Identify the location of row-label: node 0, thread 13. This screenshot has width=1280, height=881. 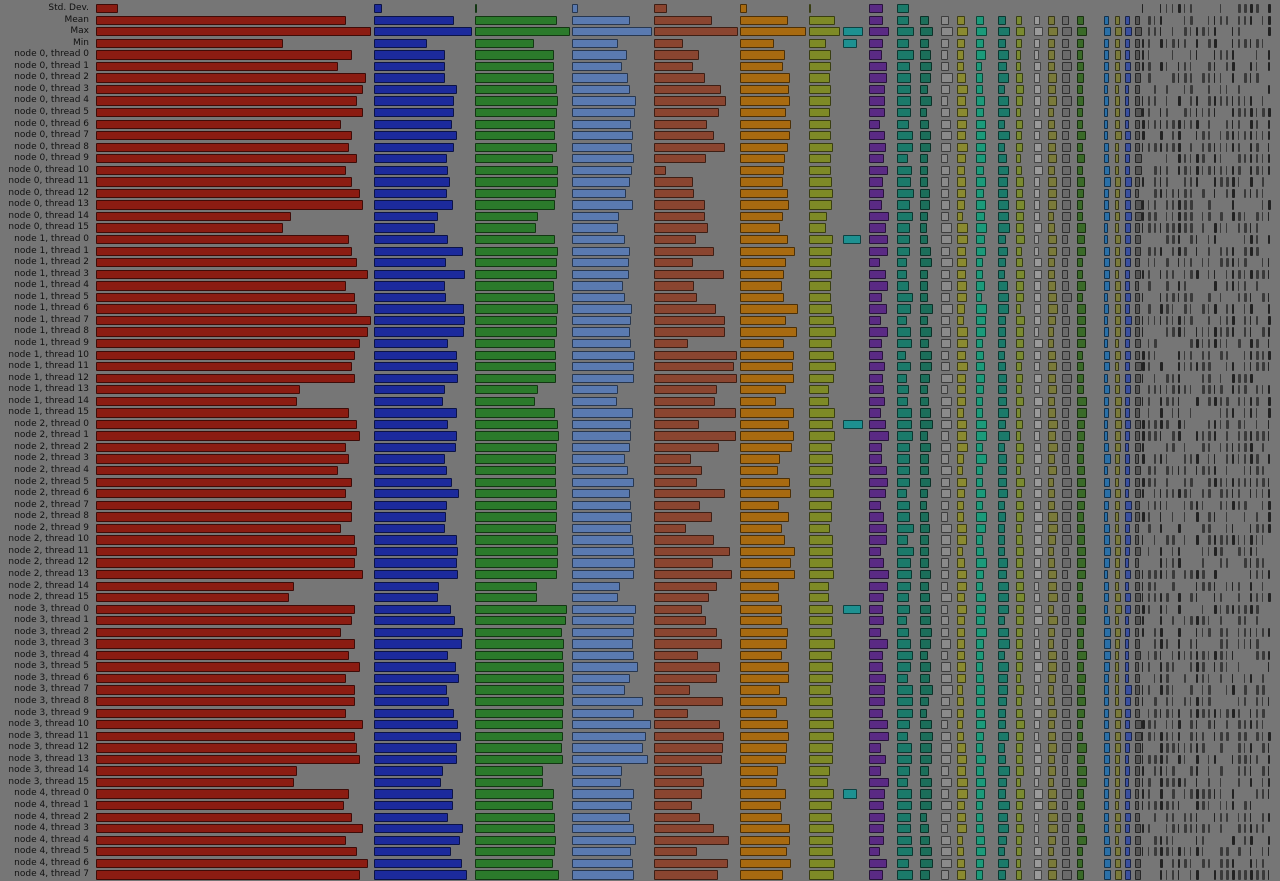
(48, 204).